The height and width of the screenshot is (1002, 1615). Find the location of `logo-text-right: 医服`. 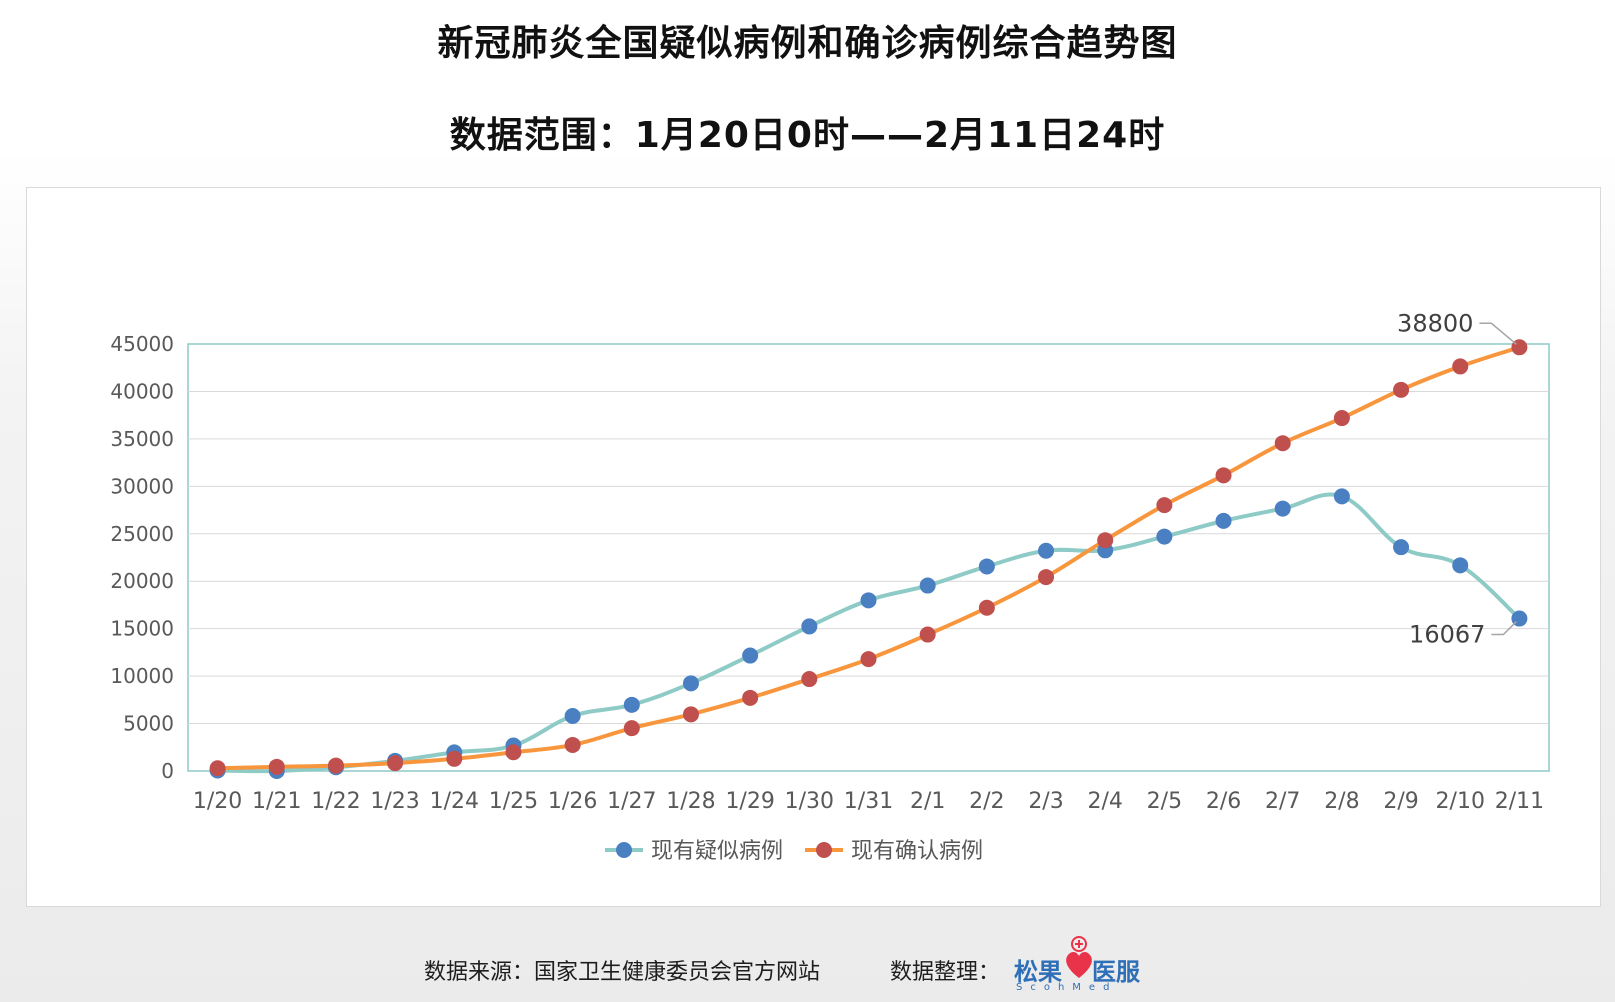

logo-text-right: 医服 is located at coordinates (1116, 972).